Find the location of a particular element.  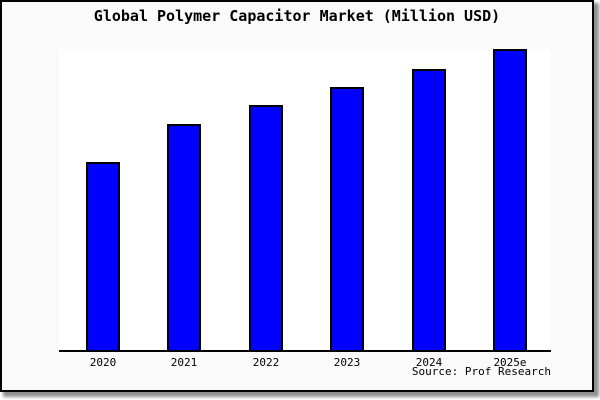

x-tick-label-2022: 2022 is located at coordinates (266, 362).